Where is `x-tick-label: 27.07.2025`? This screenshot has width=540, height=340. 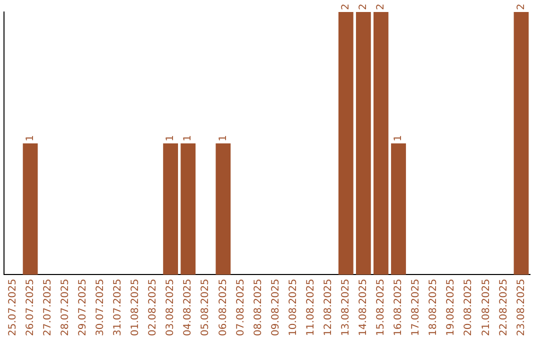 x-tick-label: 27.07.2025 is located at coordinates (48, 307).